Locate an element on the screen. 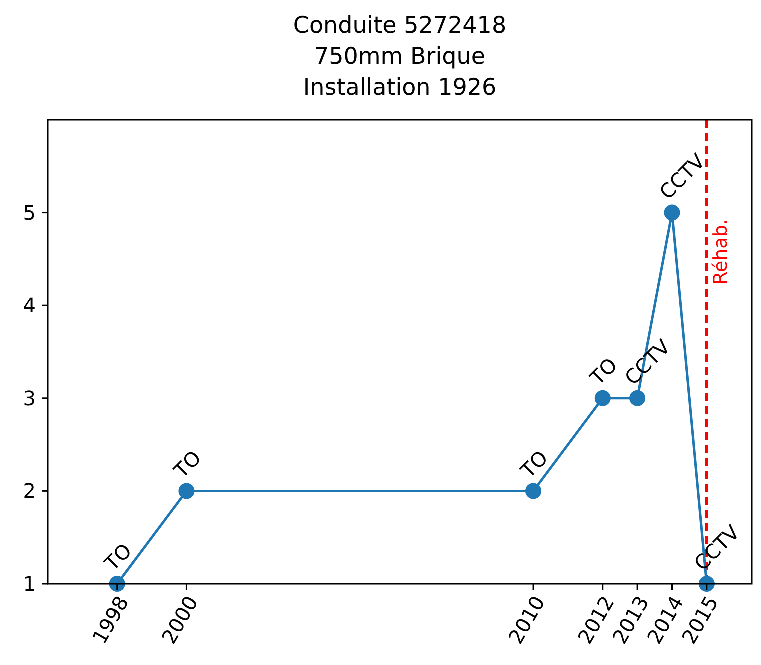 The image size is (761, 665). y-tick-label: 5 is located at coordinates (29, 212).